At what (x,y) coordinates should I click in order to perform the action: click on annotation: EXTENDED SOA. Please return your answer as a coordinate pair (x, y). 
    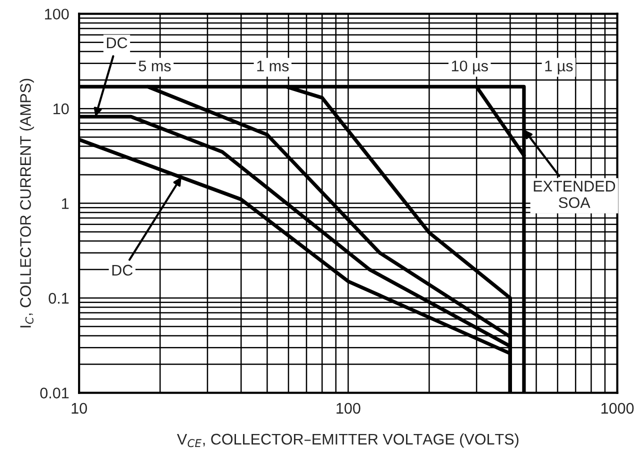
    Looking at the image, I should click on (575, 194).